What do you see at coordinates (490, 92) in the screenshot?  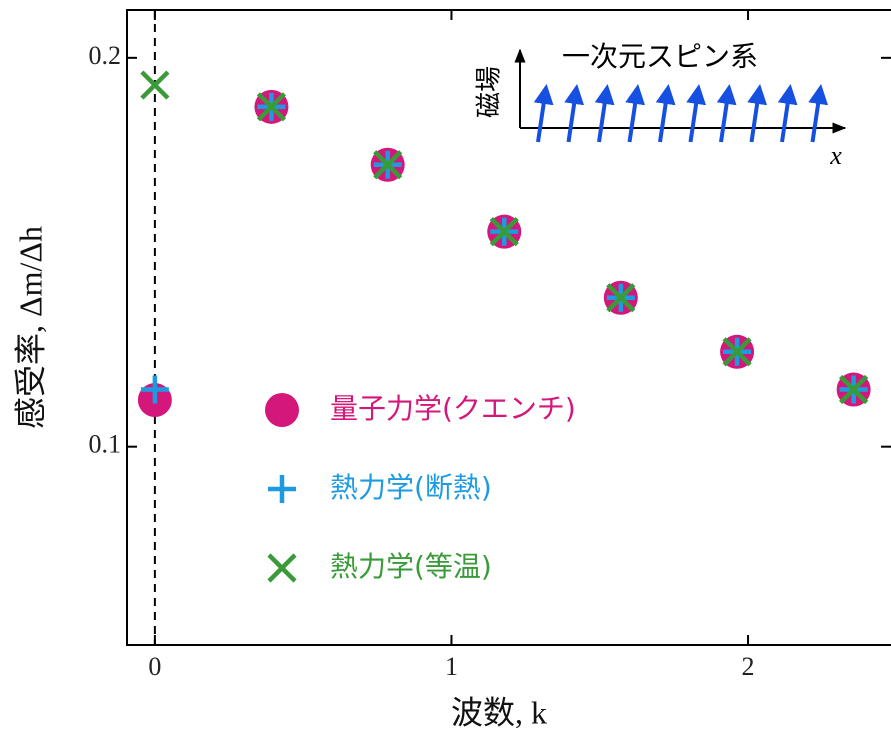 I see `inset-ylabel: 磁場` at bounding box center [490, 92].